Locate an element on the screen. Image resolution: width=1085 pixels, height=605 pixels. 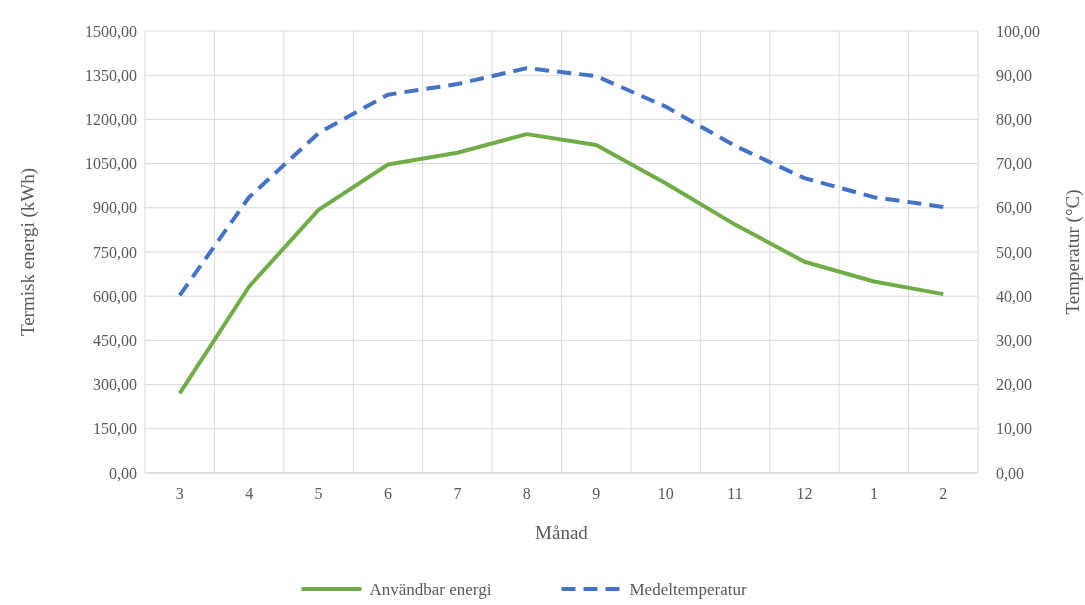
y-tick-label: 600,00 is located at coordinates (115, 296).